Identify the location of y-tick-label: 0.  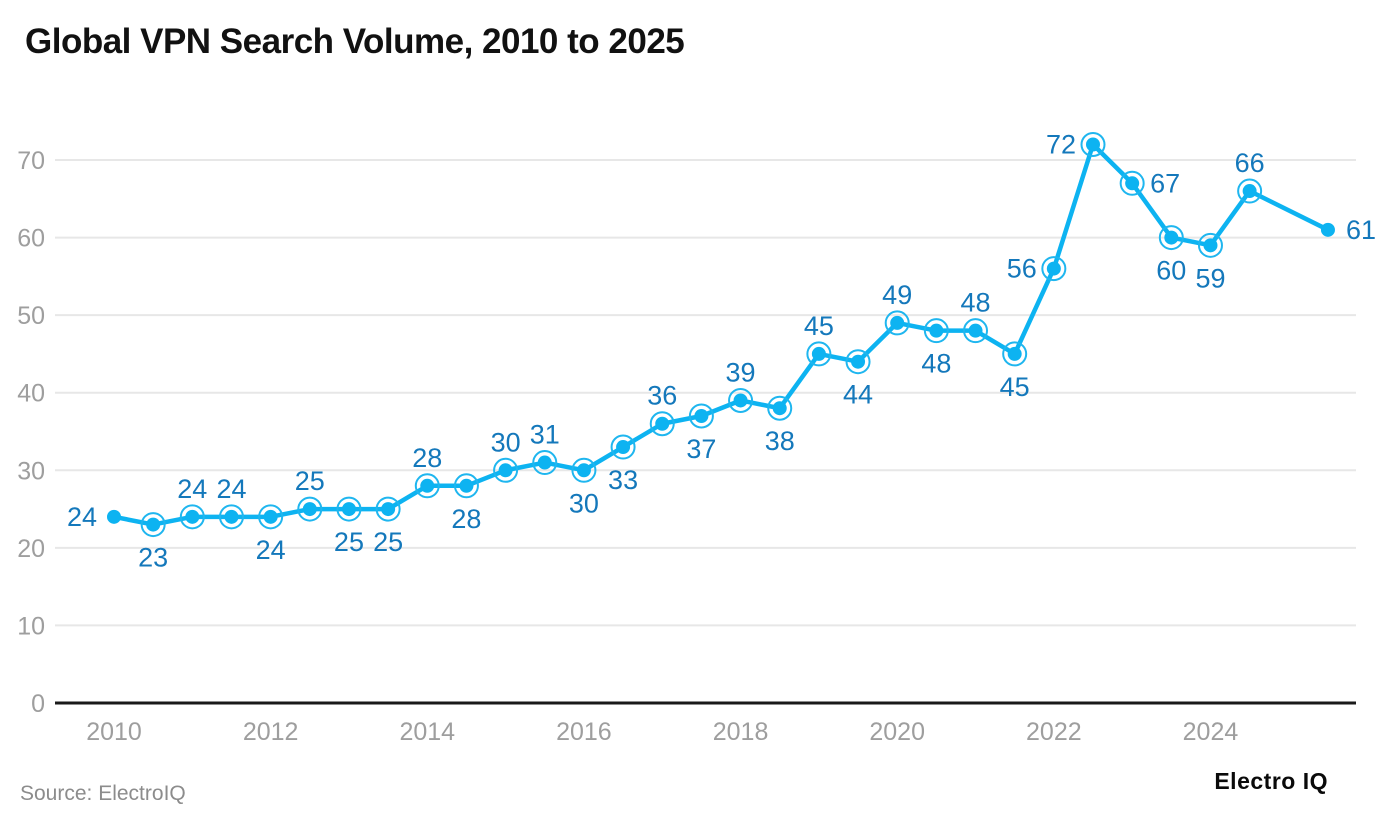
(38, 704).